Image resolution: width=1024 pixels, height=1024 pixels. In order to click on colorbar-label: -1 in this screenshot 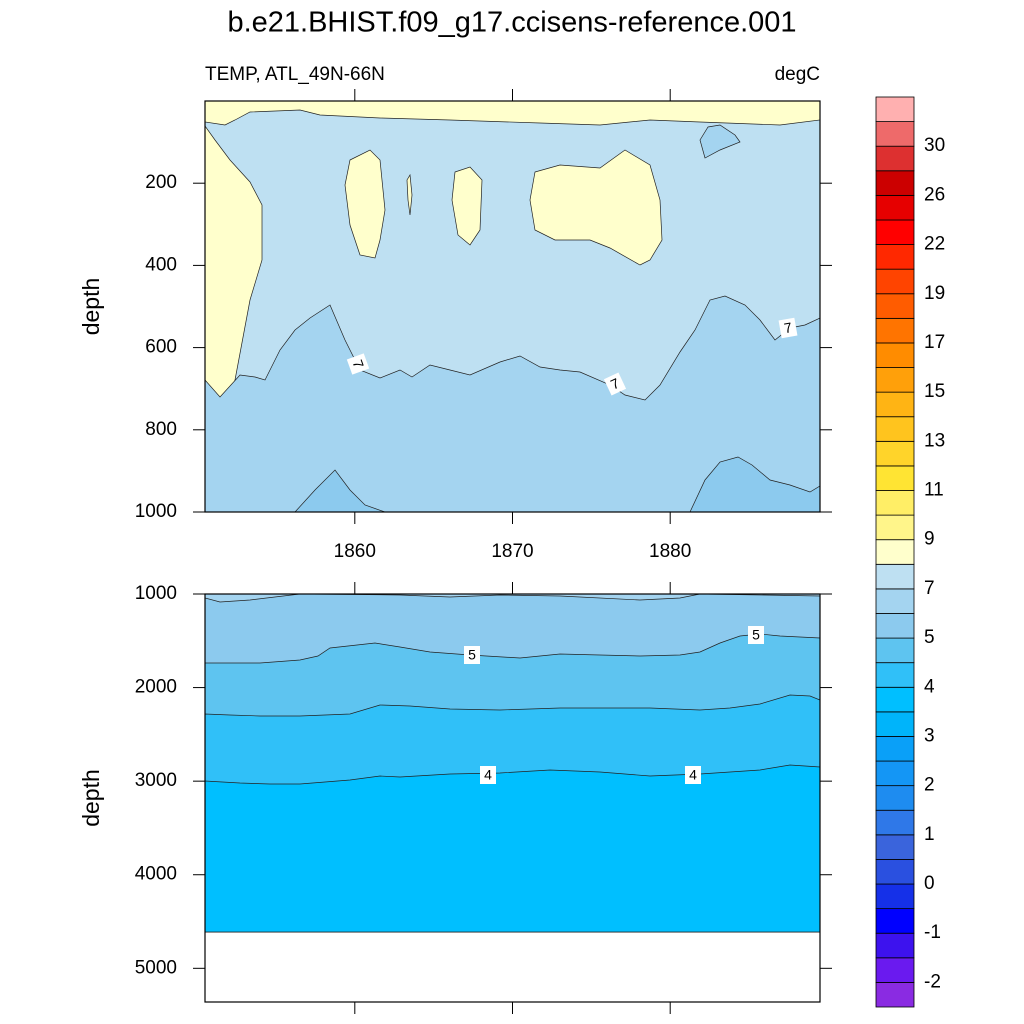, I will do `click(932, 932)`.